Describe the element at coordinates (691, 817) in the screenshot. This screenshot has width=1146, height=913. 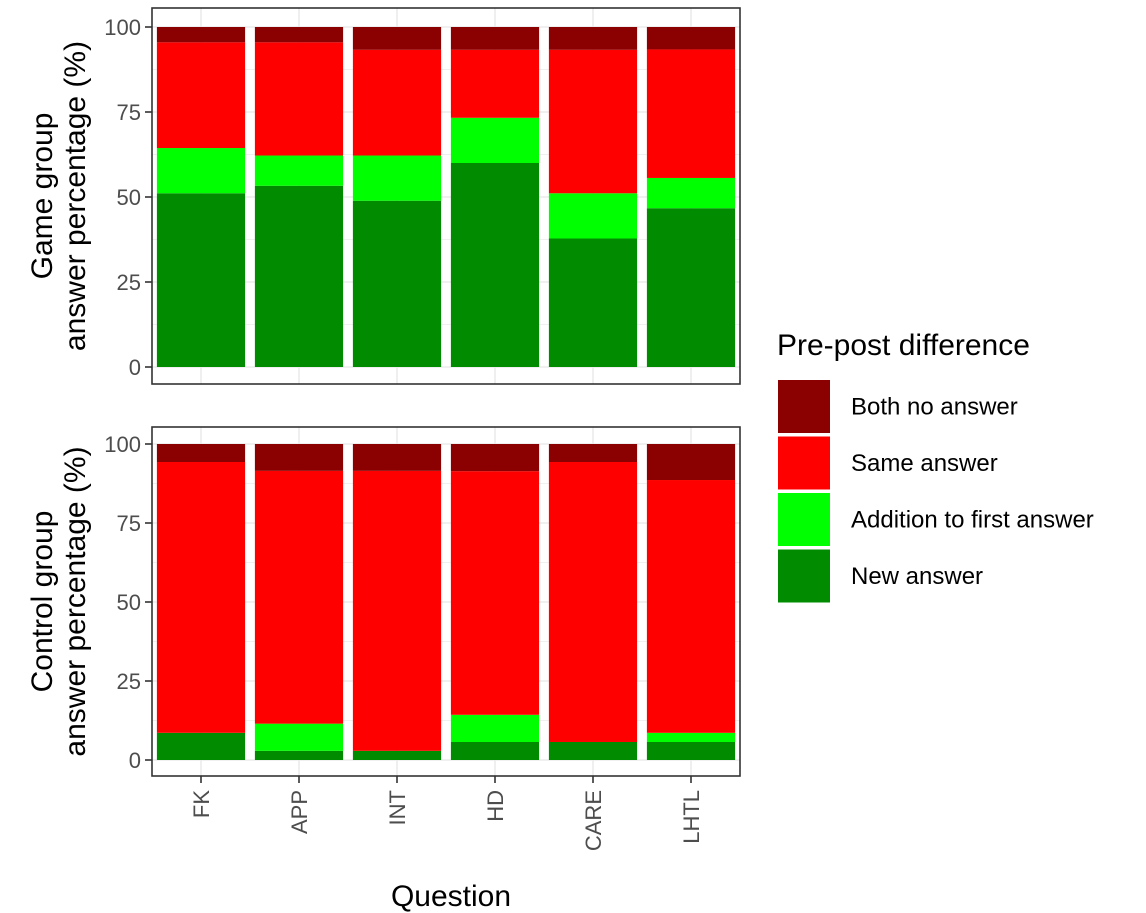
I see `x-tick-label-lhtl: LHTL` at that location.